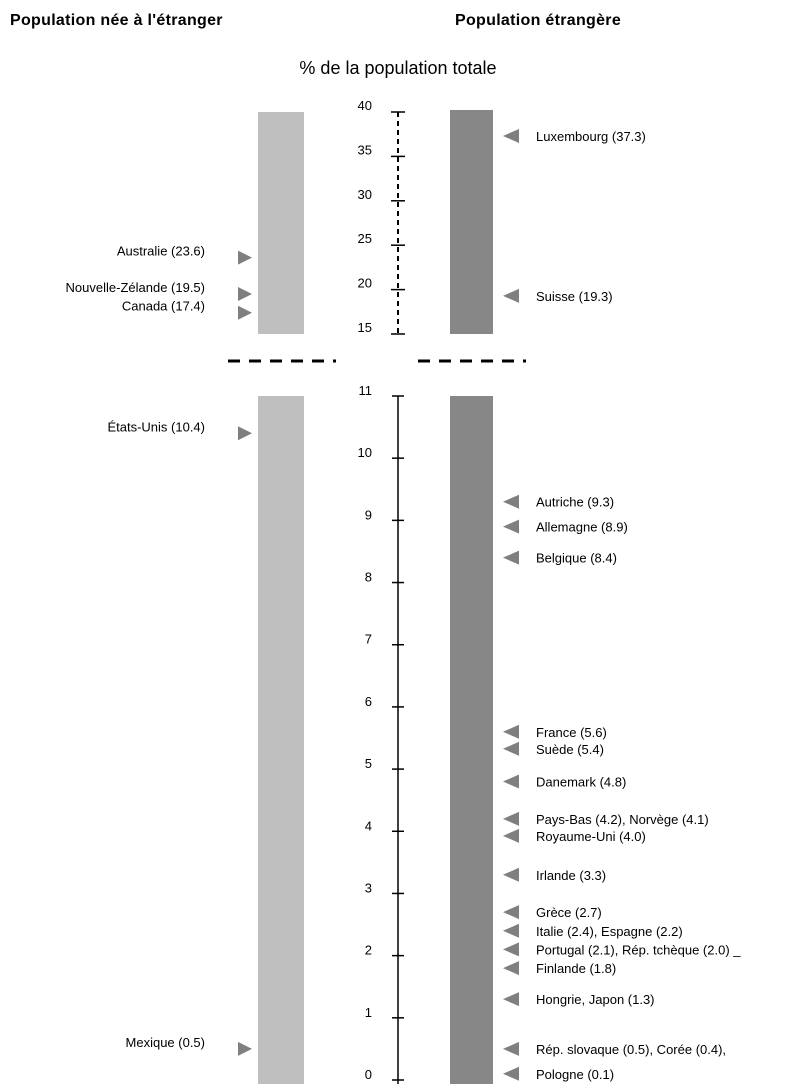 Image resolution: width=796 pixels, height=1084 pixels. I want to click on right-marker-label: Grèce (2.7), so click(569, 912).